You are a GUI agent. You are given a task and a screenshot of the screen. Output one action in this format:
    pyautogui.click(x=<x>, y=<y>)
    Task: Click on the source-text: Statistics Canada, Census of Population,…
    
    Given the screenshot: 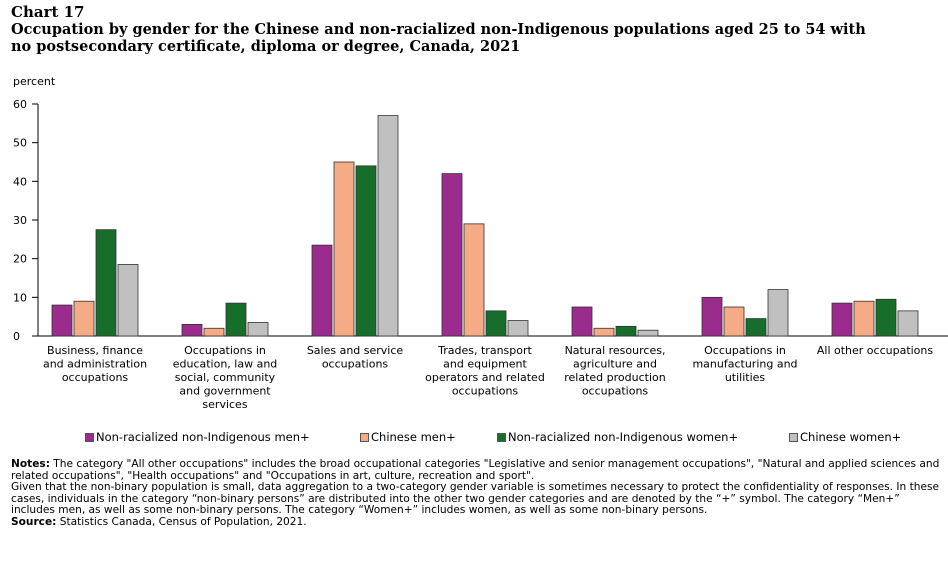 What is the action you would take?
    pyautogui.click(x=181, y=521)
    